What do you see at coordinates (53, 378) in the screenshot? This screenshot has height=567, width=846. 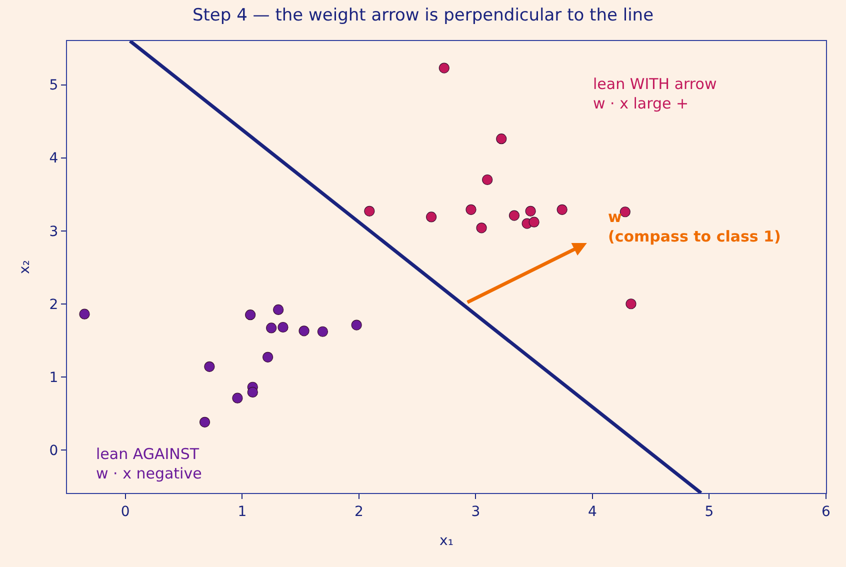 I see `y-tick-label: 1` at bounding box center [53, 378].